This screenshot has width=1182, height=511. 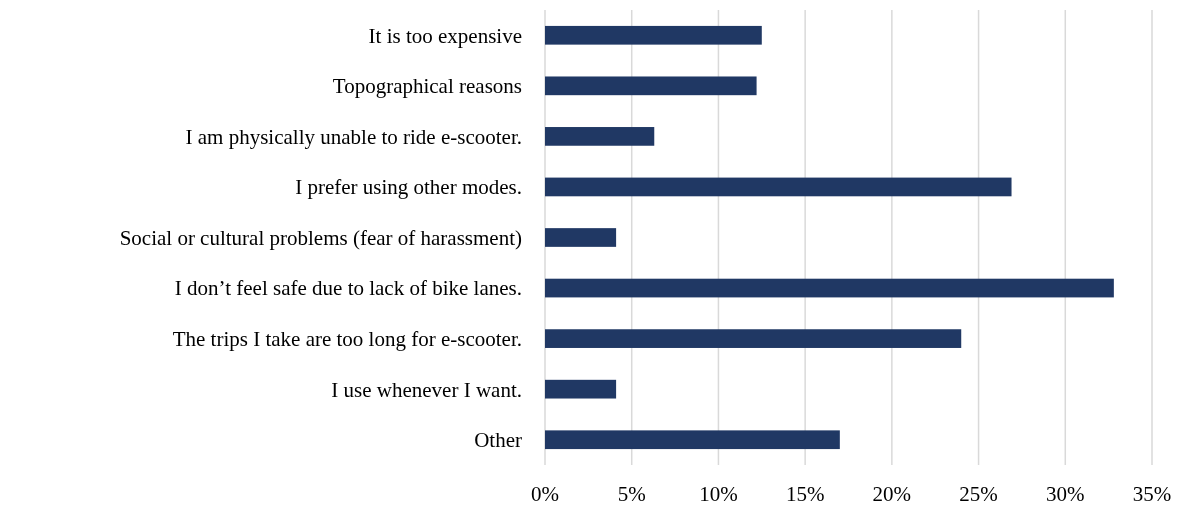 What do you see at coordinates (1065, 494) in the screenshot?
I see `x-tick-label: 30%` at bounding box center [1065, 494].